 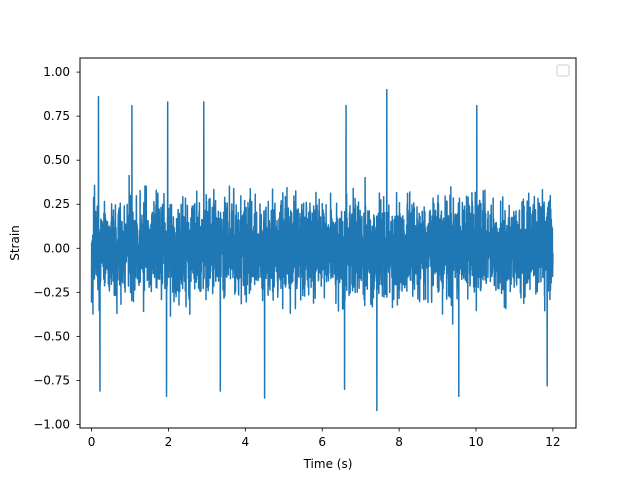 I want to click on y-tick-label: −1.00, so click(x=51, y=424).